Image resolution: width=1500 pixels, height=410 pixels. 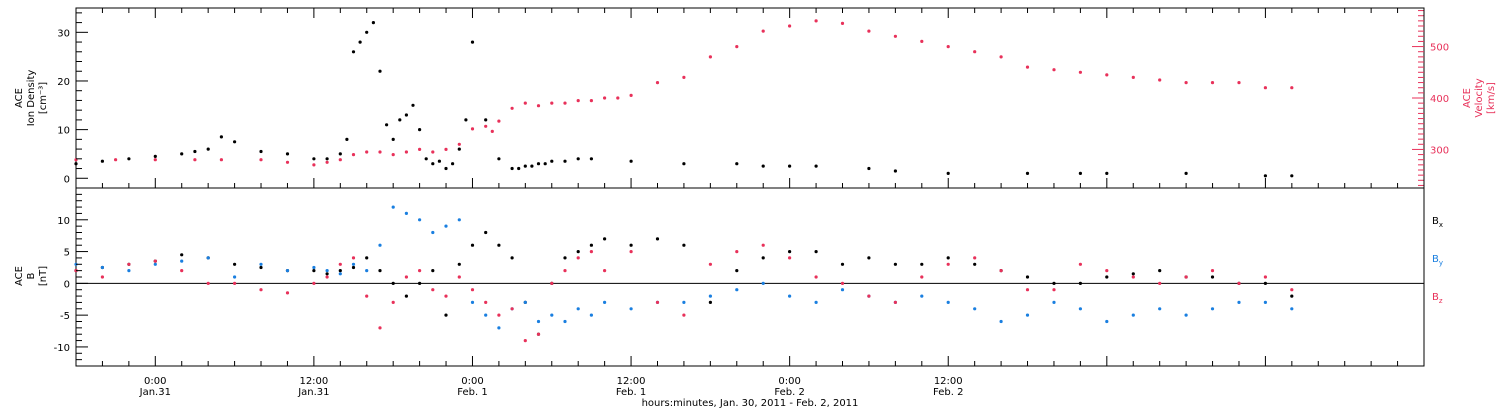 I want to click on magnetic-left-ticks: -10 -5 0 5 10, so click(x=71, y=277).